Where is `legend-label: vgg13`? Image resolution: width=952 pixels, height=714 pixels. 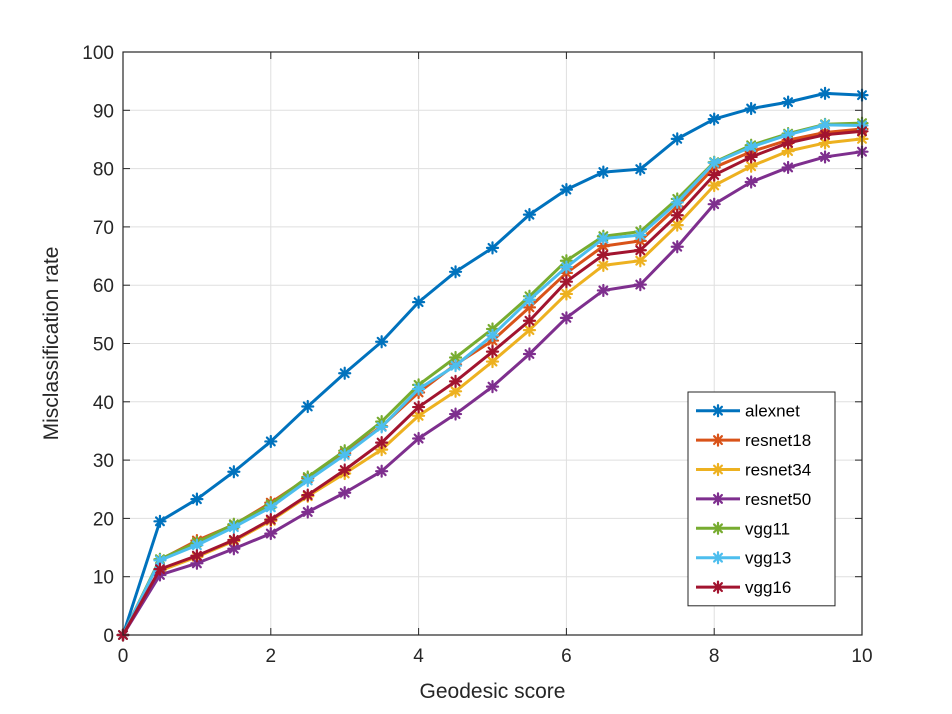
legend-label: vgg13 is located at coordinates (768, 558).